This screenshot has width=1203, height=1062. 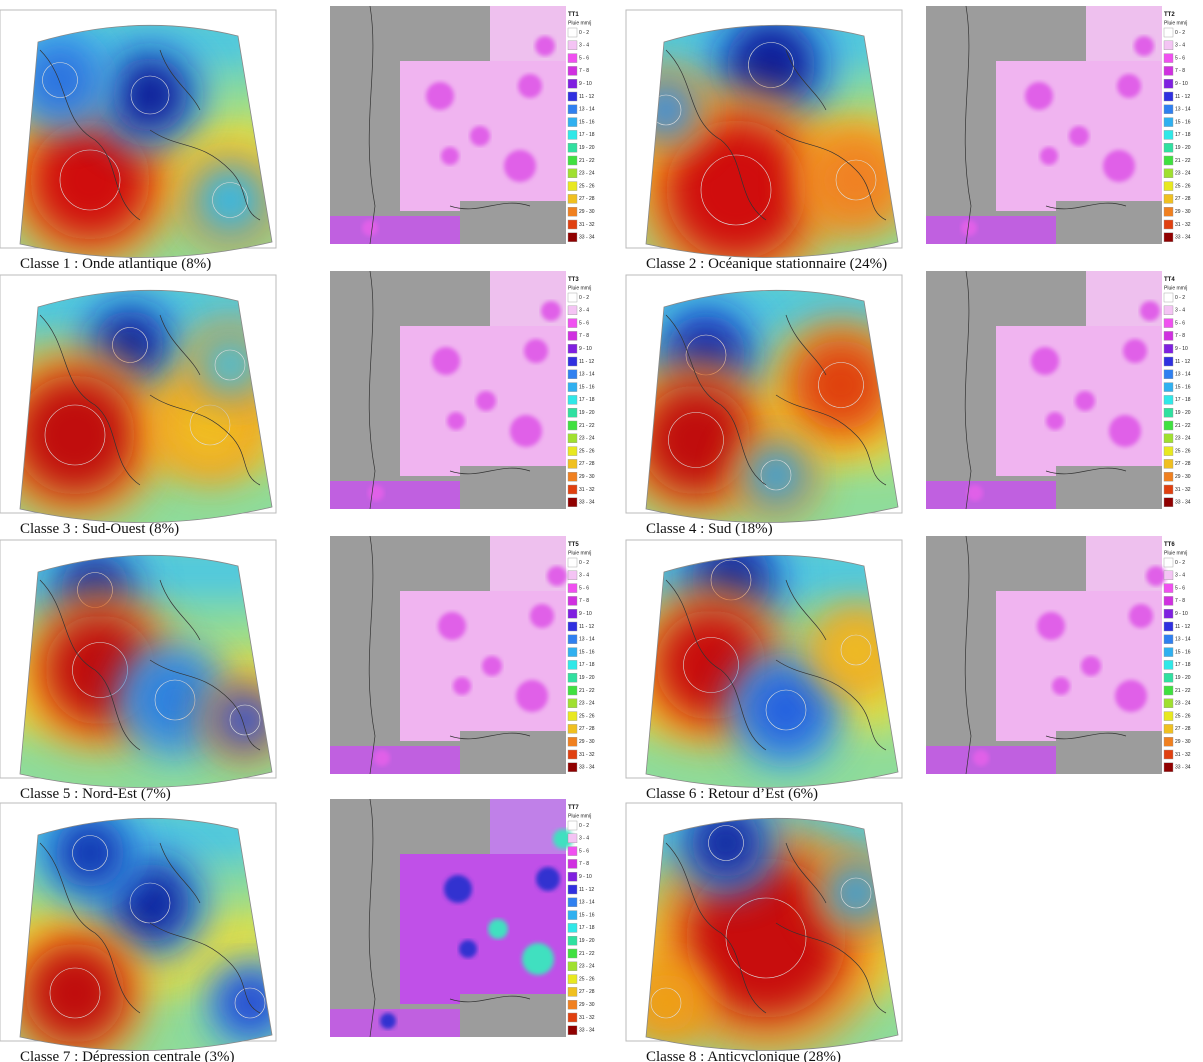 I want to click on legend-title: TT1, so click(x=573, y=15).